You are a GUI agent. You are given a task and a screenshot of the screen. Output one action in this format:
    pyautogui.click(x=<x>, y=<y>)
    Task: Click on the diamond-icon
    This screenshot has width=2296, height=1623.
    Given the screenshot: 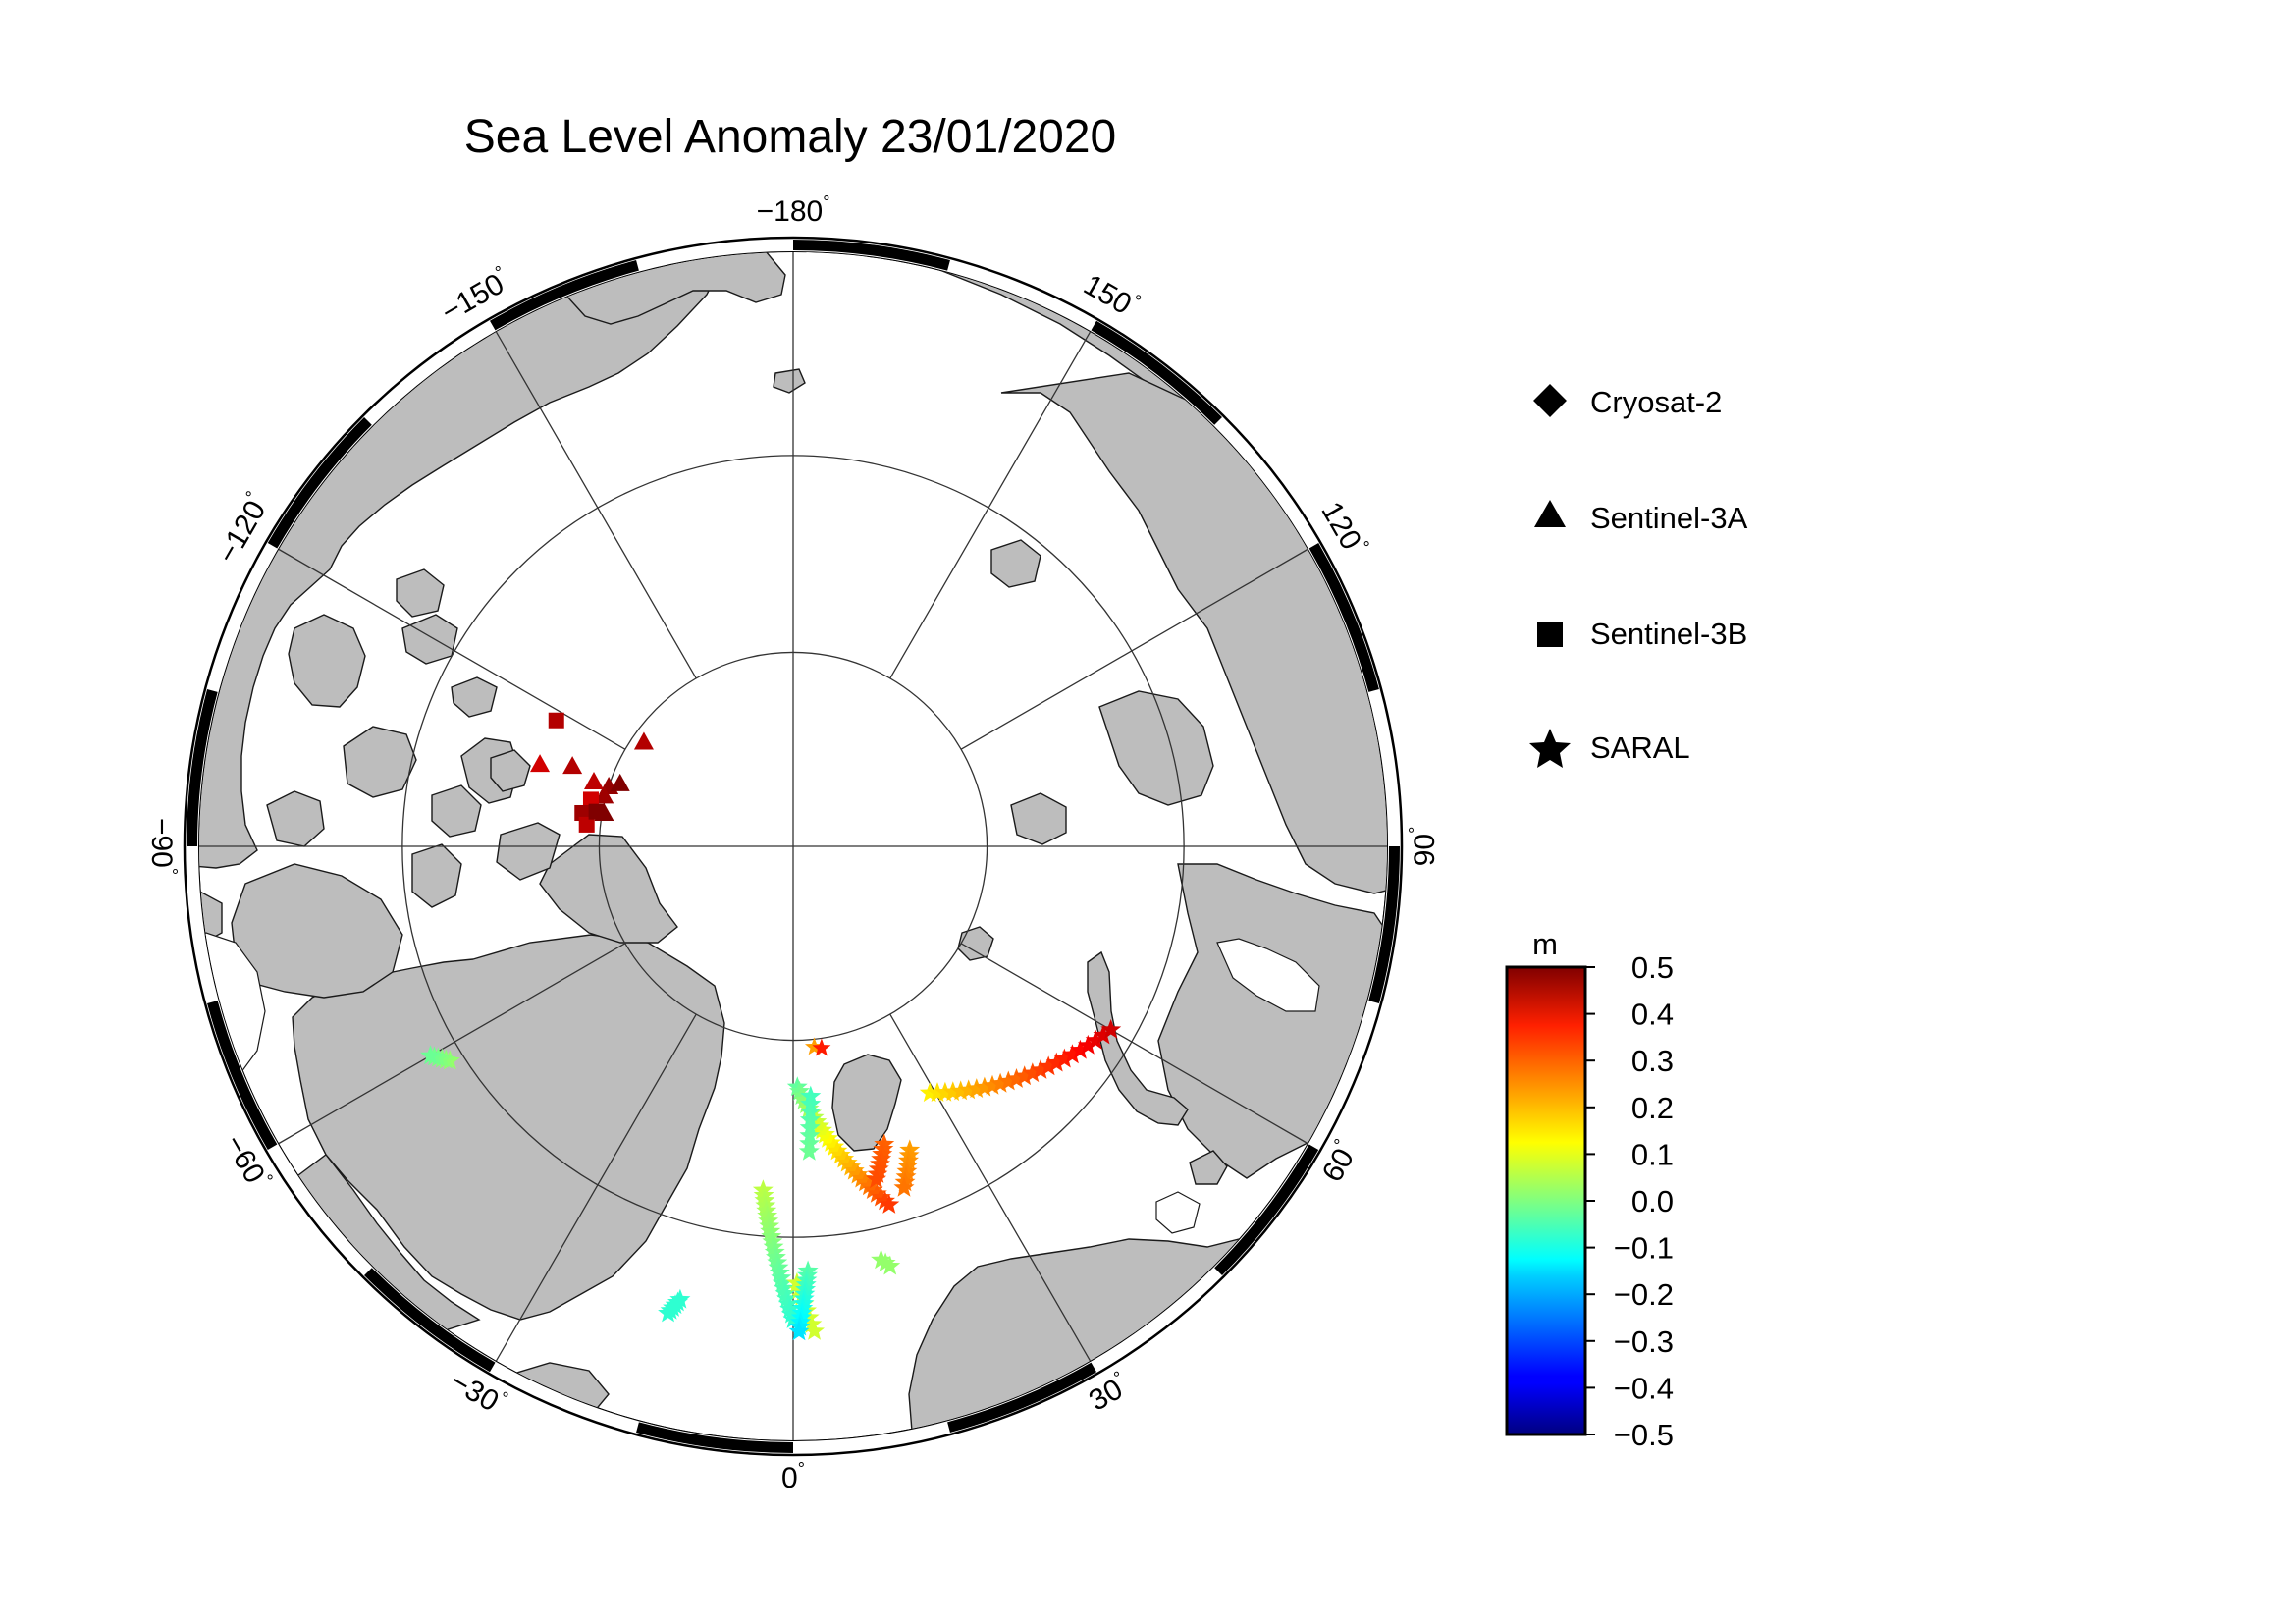 What is the action you would take?
    pyautogui.click(x=1550, y=401)
    